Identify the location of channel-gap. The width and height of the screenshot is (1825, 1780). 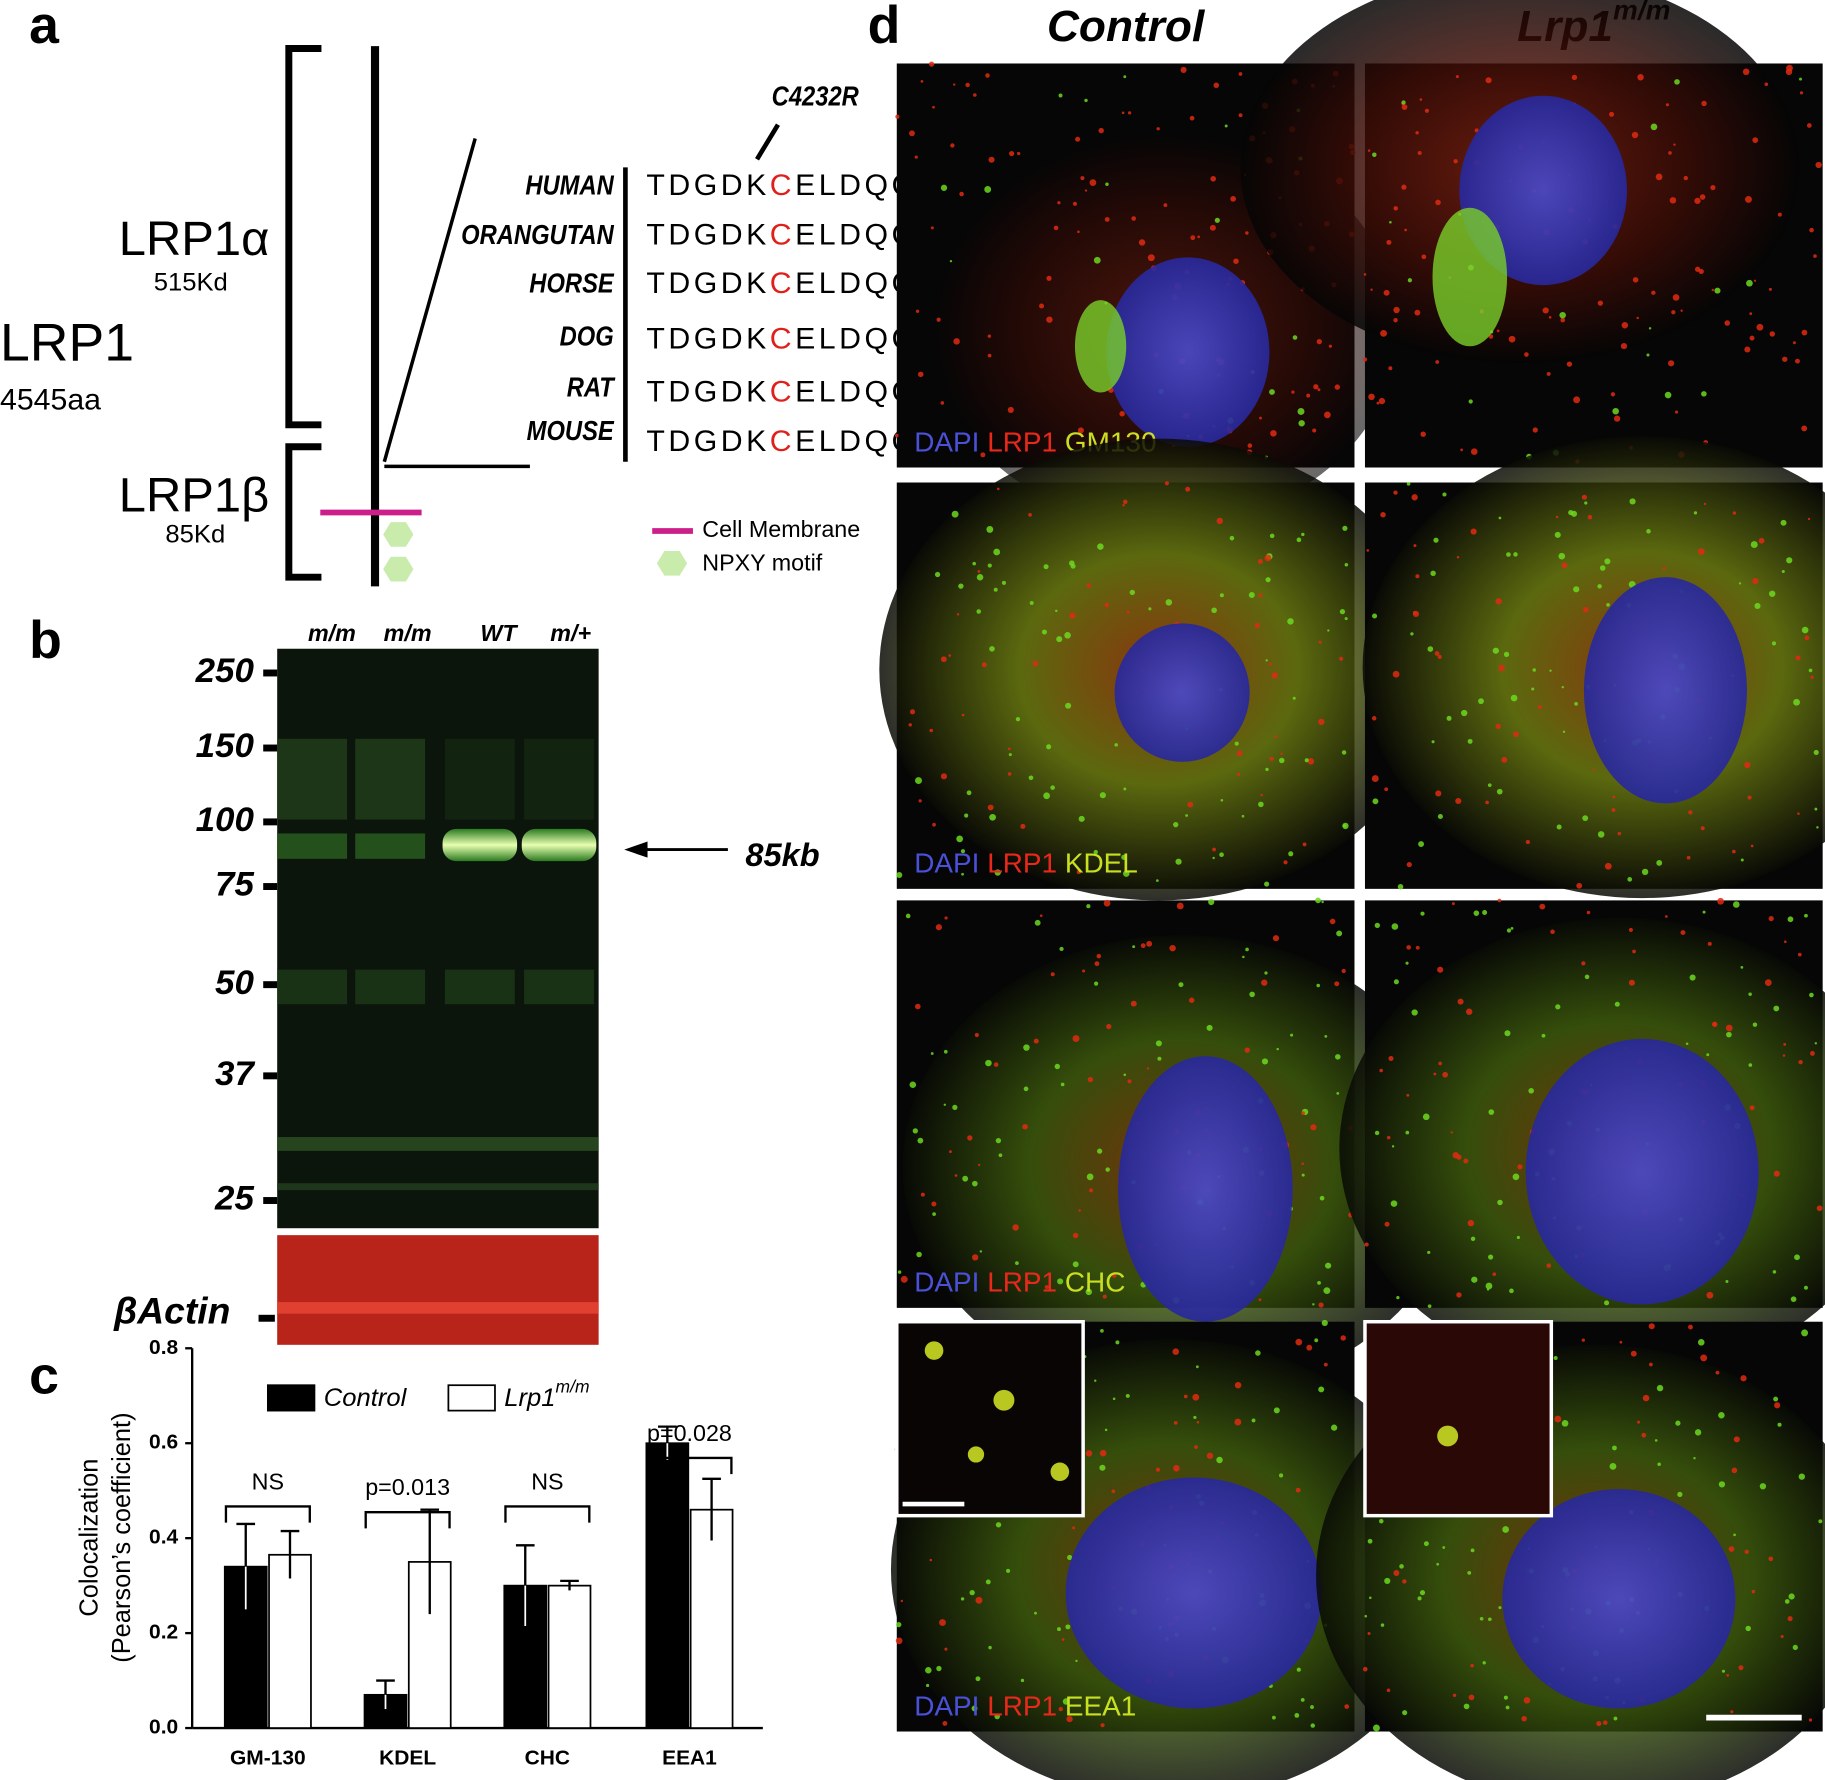
(1061, 863).